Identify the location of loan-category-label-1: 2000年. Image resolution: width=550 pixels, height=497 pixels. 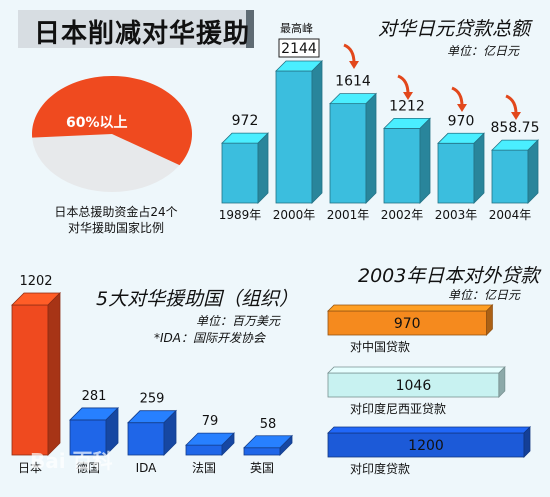
(294, 215).